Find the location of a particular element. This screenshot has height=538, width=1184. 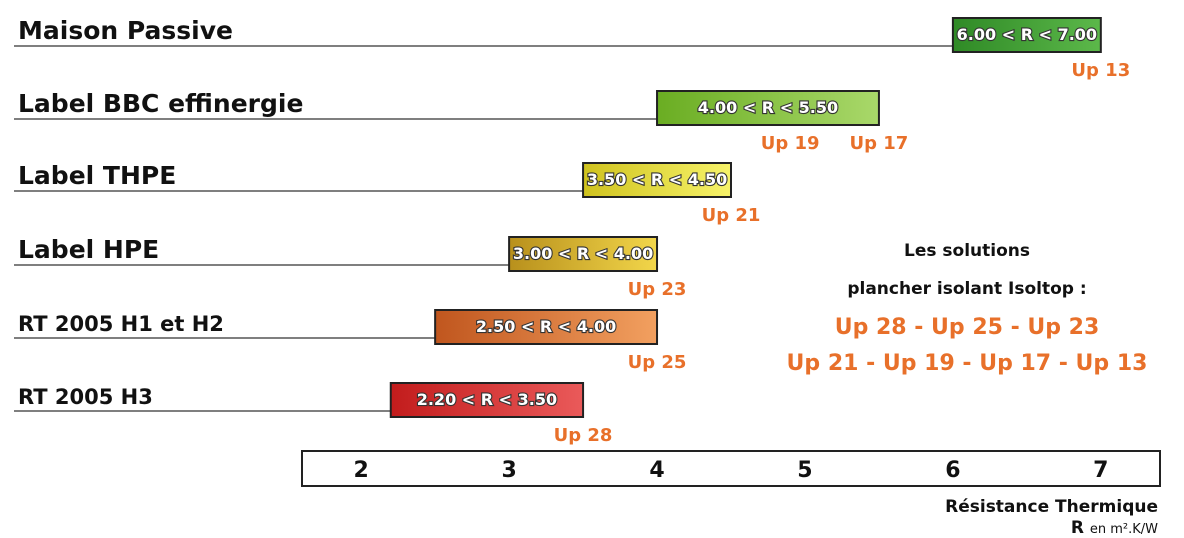

x-tick-label: 3 is located at coordinates (508, 470).